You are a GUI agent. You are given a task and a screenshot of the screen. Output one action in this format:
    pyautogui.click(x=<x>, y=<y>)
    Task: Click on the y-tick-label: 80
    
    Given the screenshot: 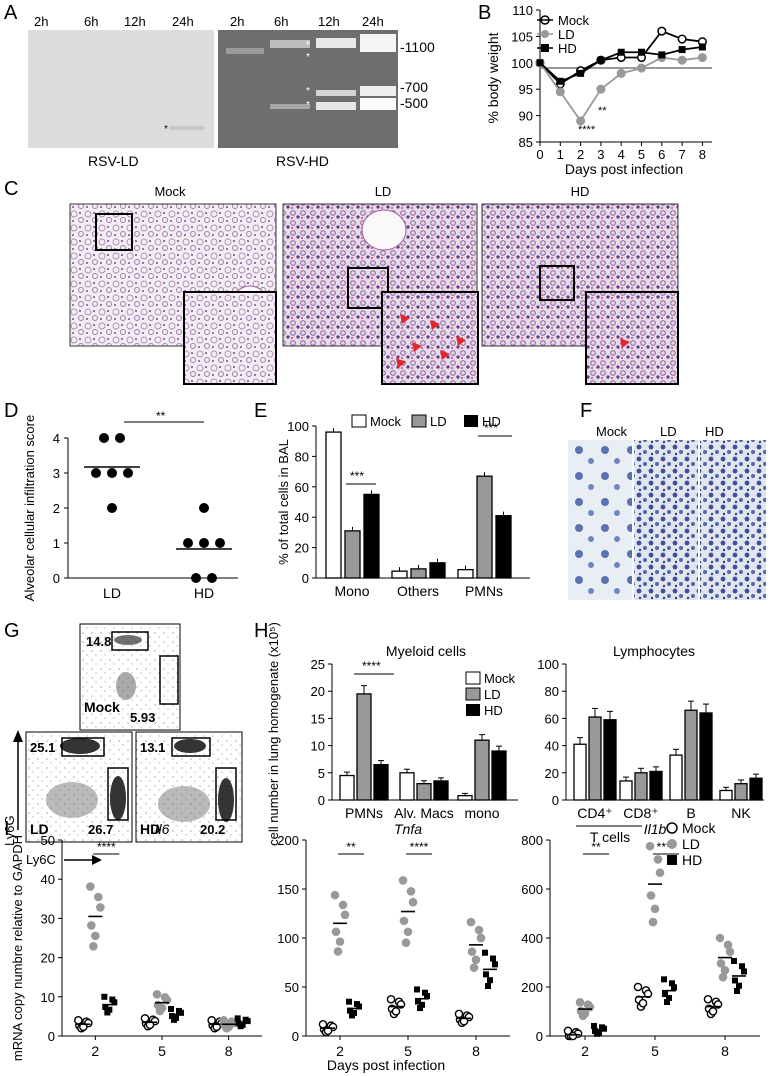 What is the action you would take?
    pyautogui.click(x=552, y=691)
    